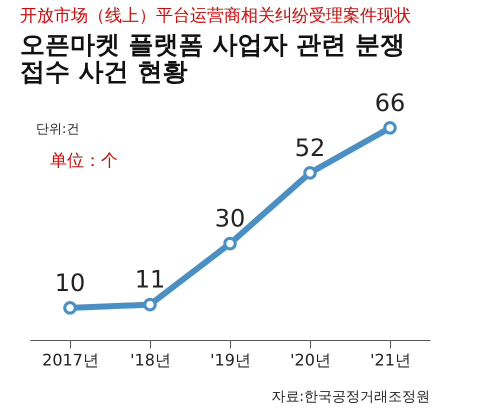 Image resolution: width=494 pixels, height=409 pixels. Describe the element at coordinates (390, 102) in the screenshot. I see `data-label: 66` at that location.